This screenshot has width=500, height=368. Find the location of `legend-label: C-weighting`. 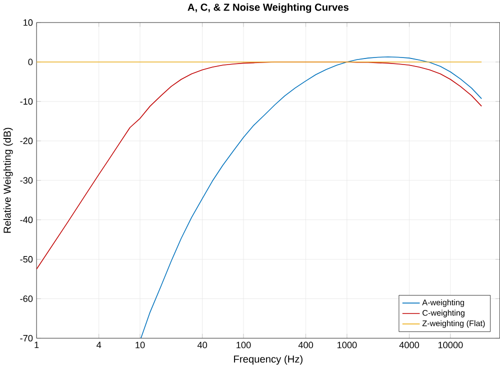

legend-label: C-weighting is located at coordinates (443, 314).